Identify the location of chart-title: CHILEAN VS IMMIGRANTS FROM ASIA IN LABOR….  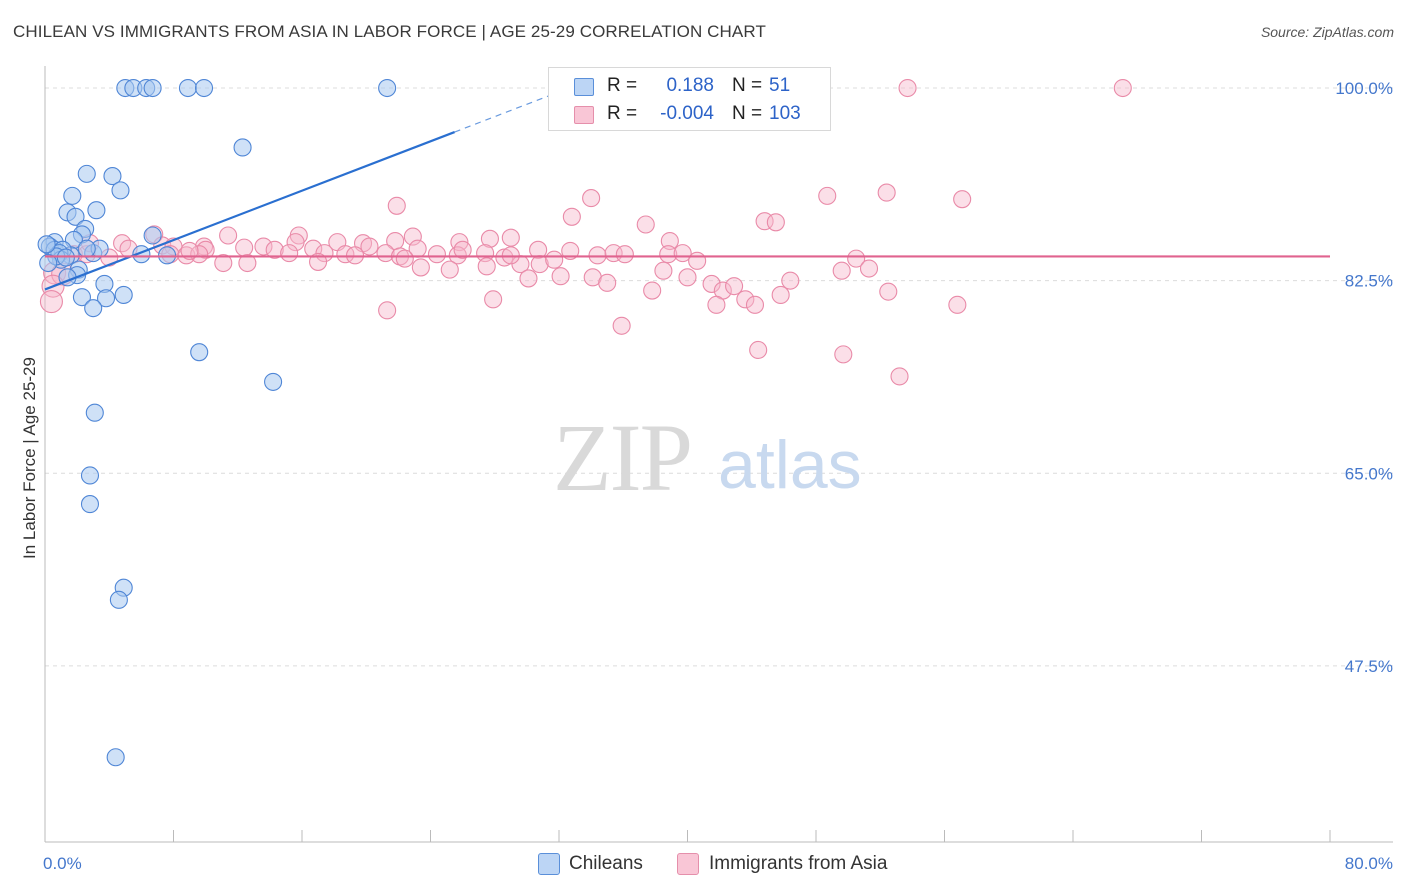
(389, 31).